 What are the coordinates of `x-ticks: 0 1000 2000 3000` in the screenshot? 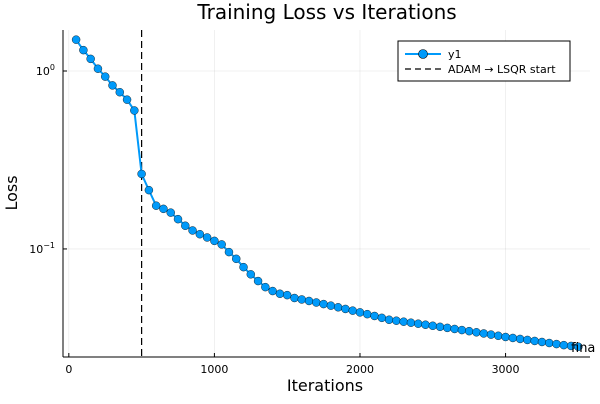 It's located at (292, 364).